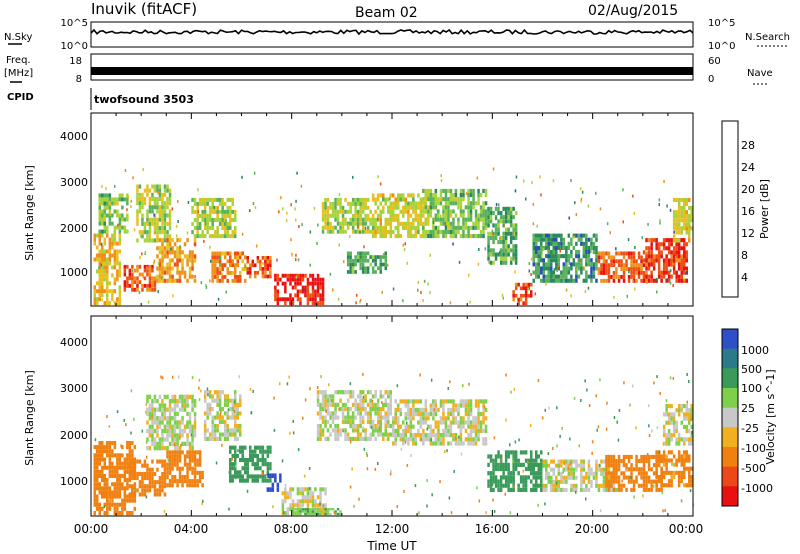 Image resolution: width=800 pixels, height=554 pixels. I want to click on velocity-ylabel: Slant Range [km], so click(29, 418).